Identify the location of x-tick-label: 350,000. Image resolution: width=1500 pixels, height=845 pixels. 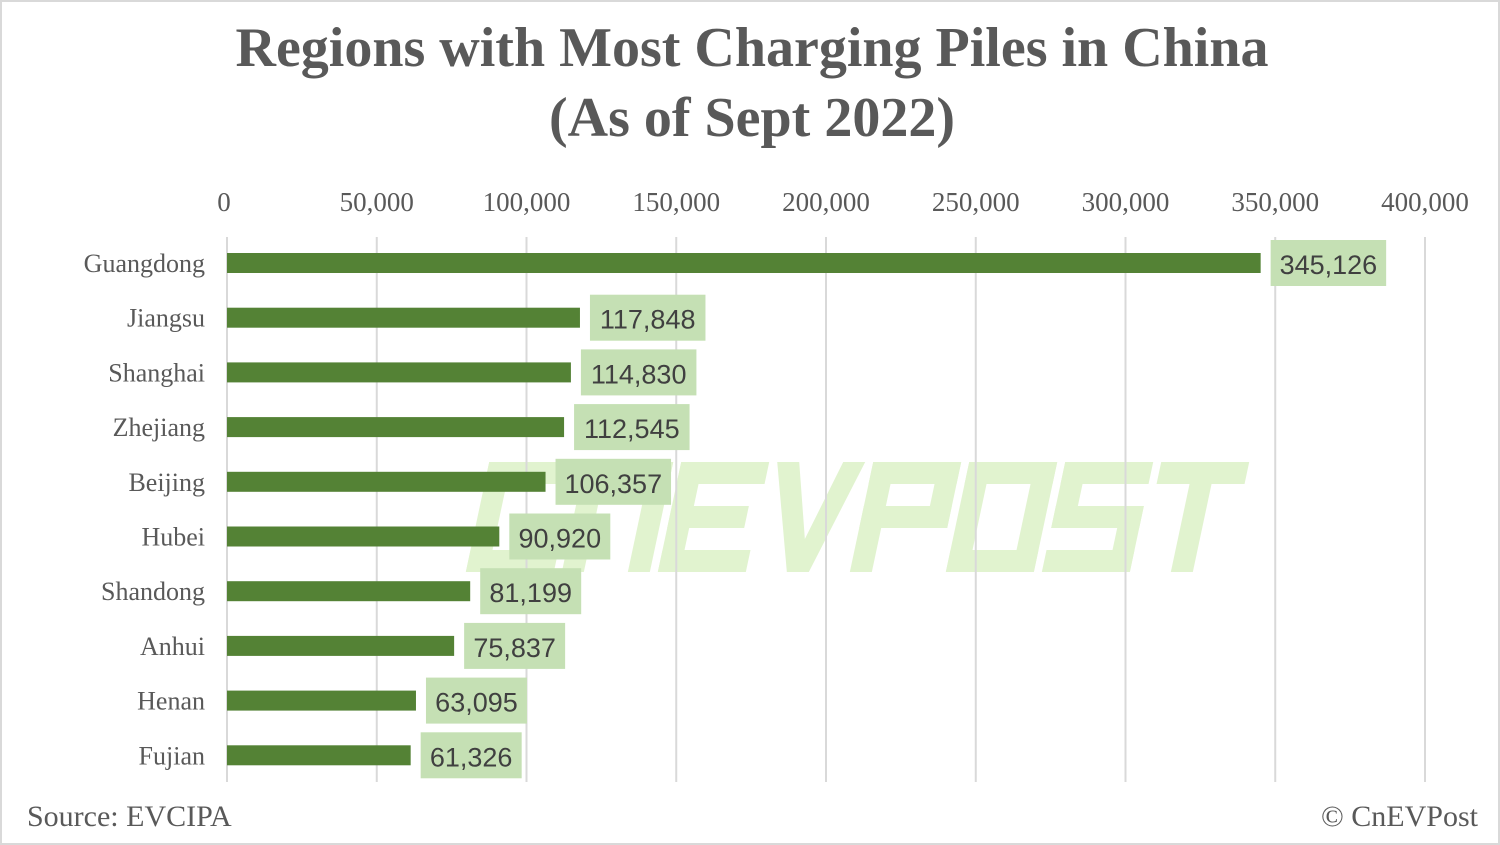
(1275, 202).